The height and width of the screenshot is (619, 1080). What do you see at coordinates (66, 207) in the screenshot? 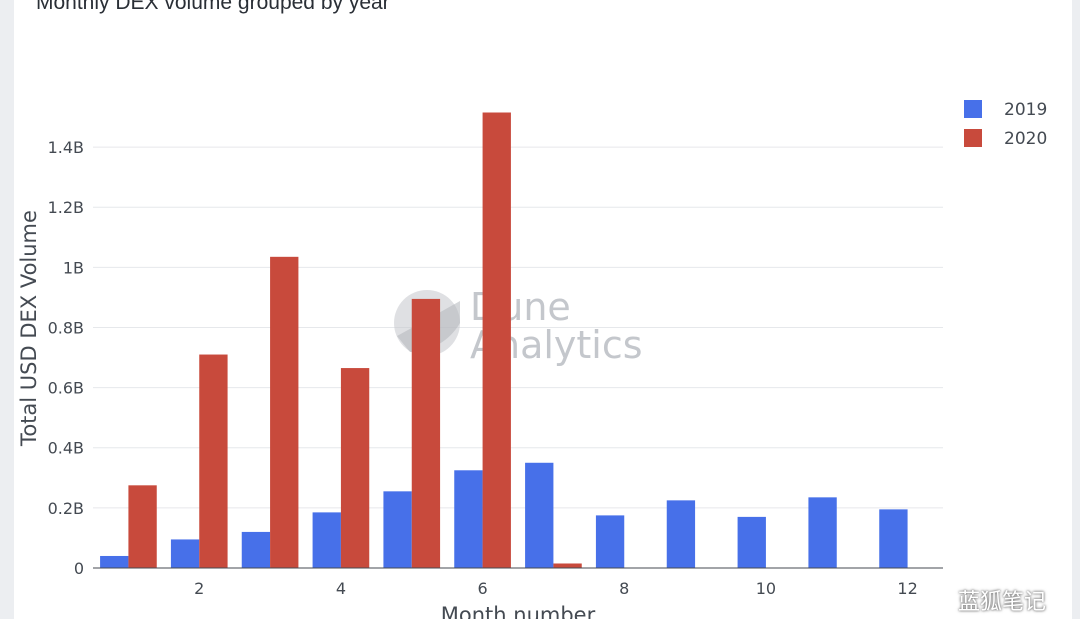
I see `y-tick-label: 1.2B` at bounding box center [66, 207].